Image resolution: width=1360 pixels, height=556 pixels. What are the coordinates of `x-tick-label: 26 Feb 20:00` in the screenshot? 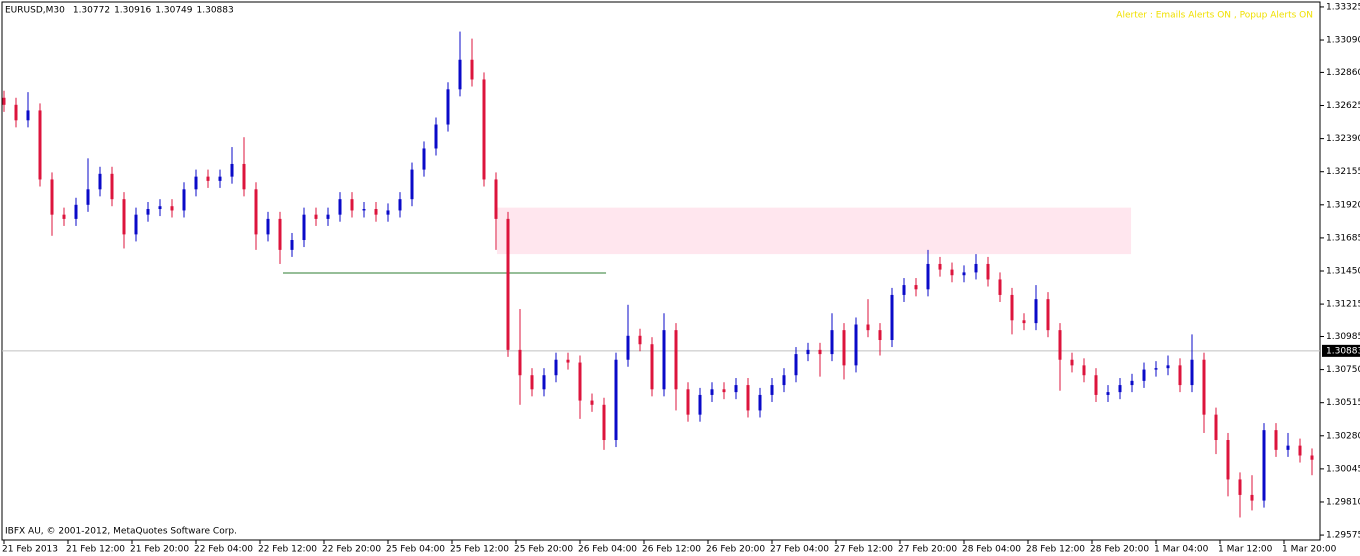 It's located at (735, 550).